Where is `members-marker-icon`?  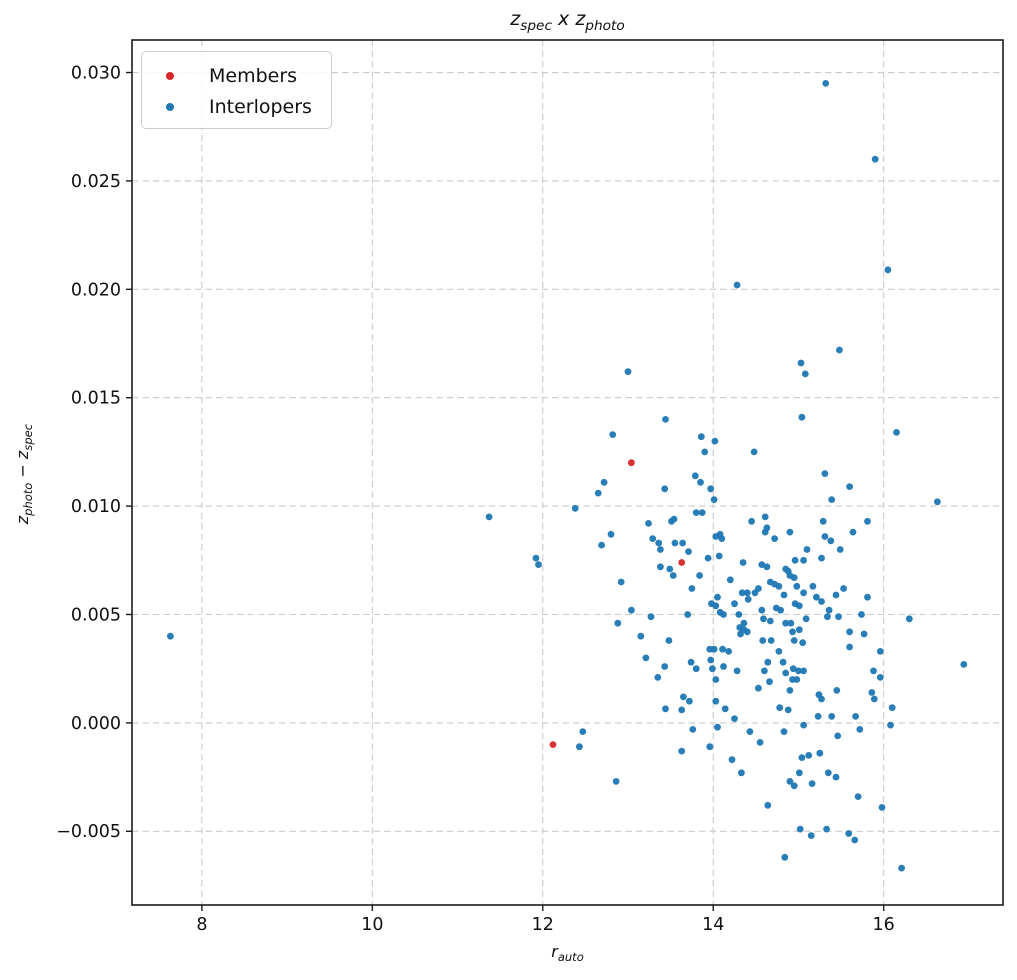
members-marker-icon is located at coordinates (170, 75).